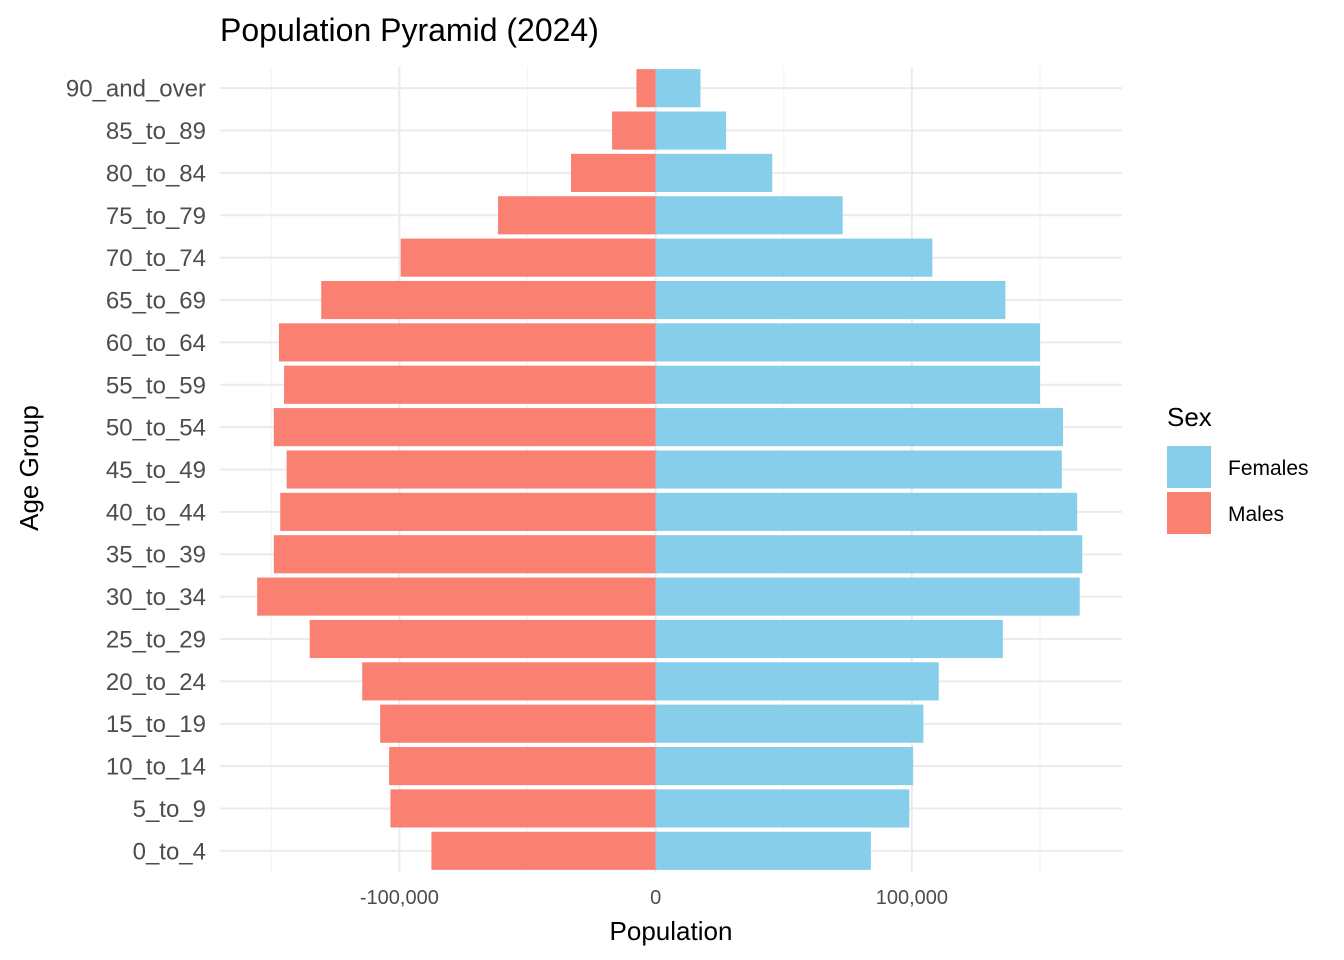  I want to click on y-tick-label: 10_to_14, so click(156, 767).